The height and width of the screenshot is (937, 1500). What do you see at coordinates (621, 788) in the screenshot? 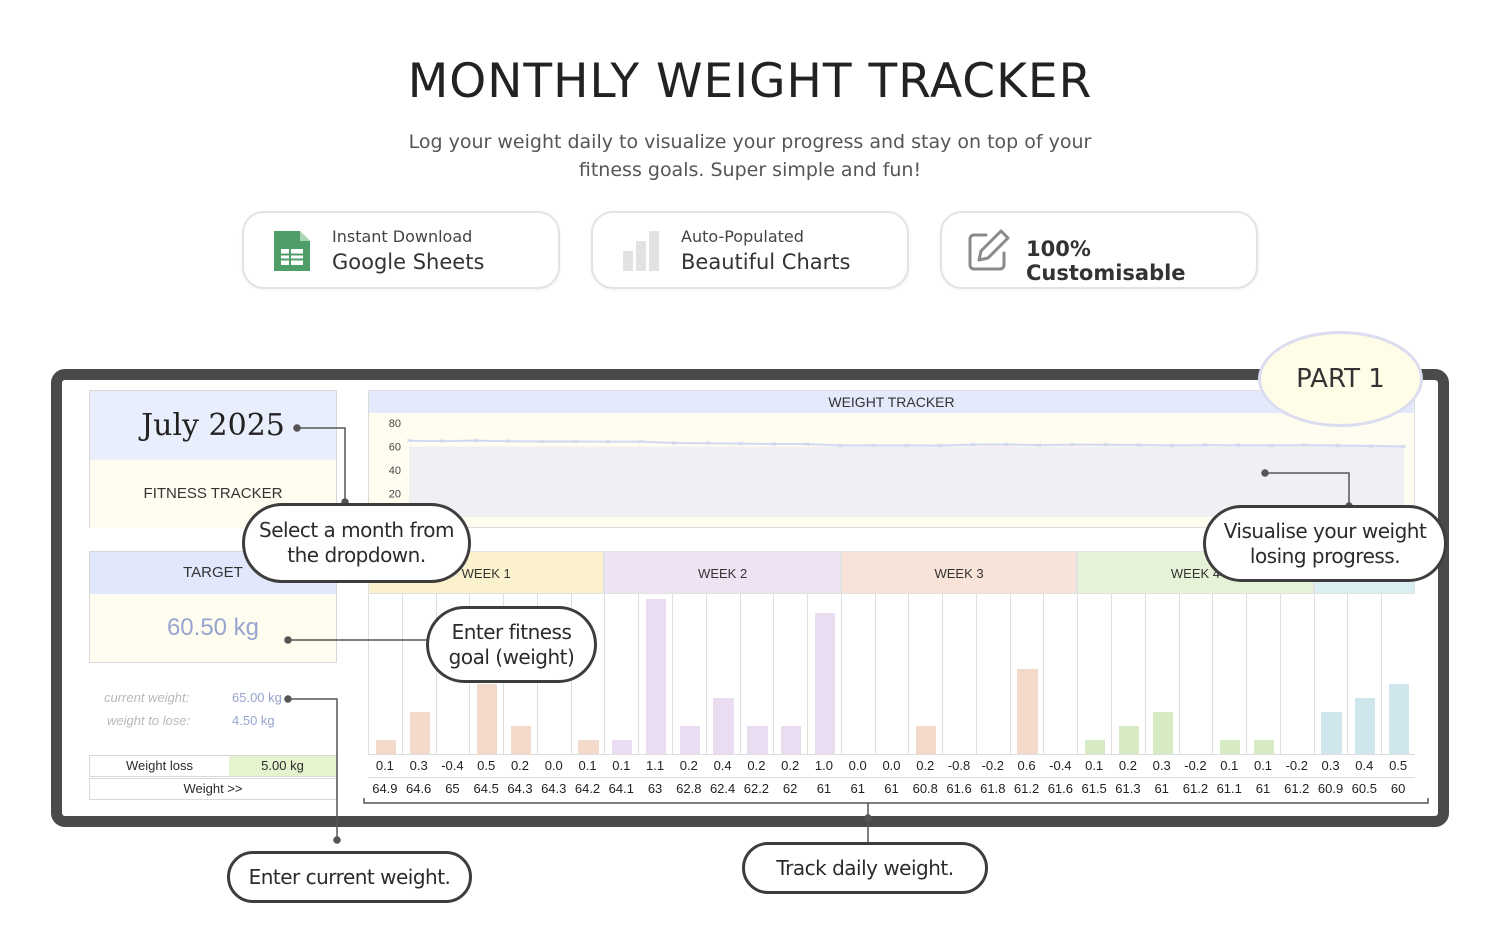
I see `daily-weight-input: 64.1` at bounding box center [621, 788].